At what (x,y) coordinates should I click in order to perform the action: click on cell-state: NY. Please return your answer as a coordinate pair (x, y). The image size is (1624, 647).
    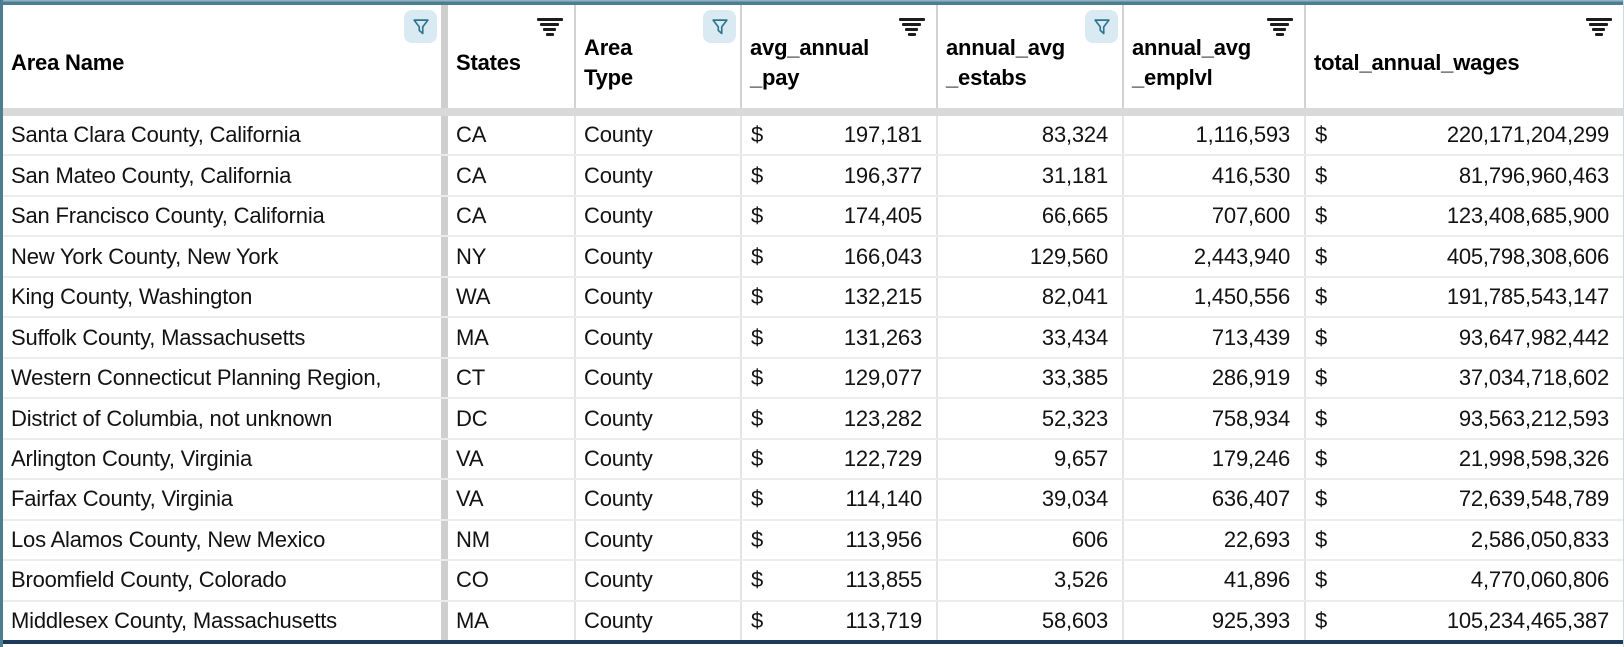
    Looking at the image, I should click on (512, 256).